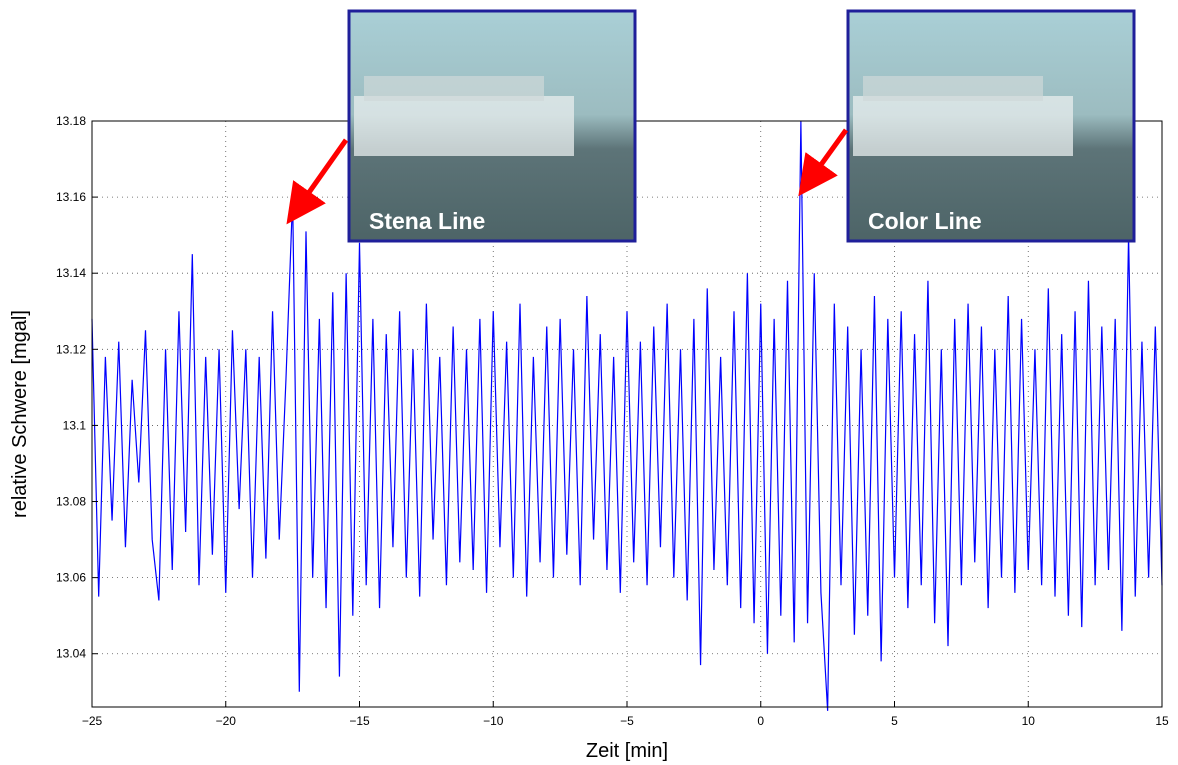 This screenshot has width=1178, height=765. Describe the element at coordinates (92, 721) in the screenshot. I see `x-tick-label: −25` at that location.